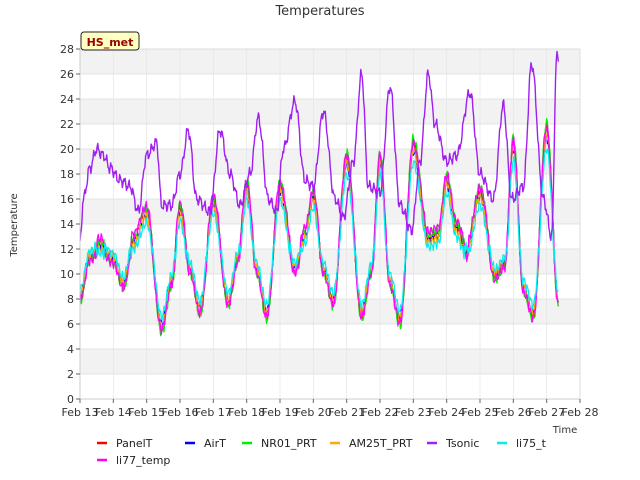  I want to click on y-tick-label: 4, so click(70, 349).